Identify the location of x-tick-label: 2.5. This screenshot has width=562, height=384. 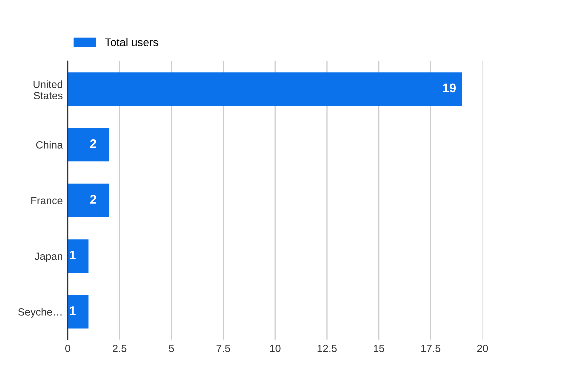
(120, 348).